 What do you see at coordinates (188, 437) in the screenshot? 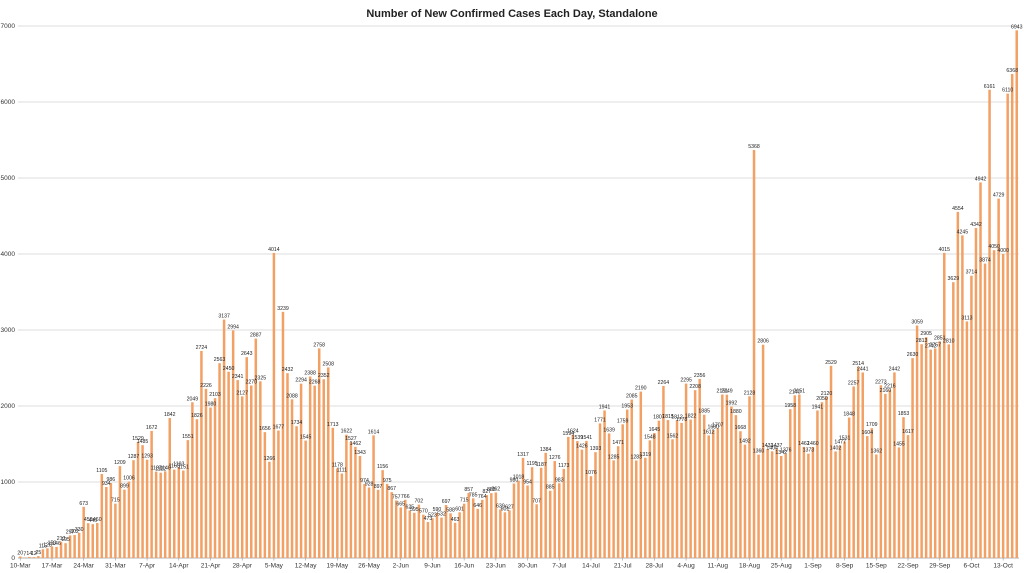
I see `data-label: 1551` at bounding box center [188, 437].